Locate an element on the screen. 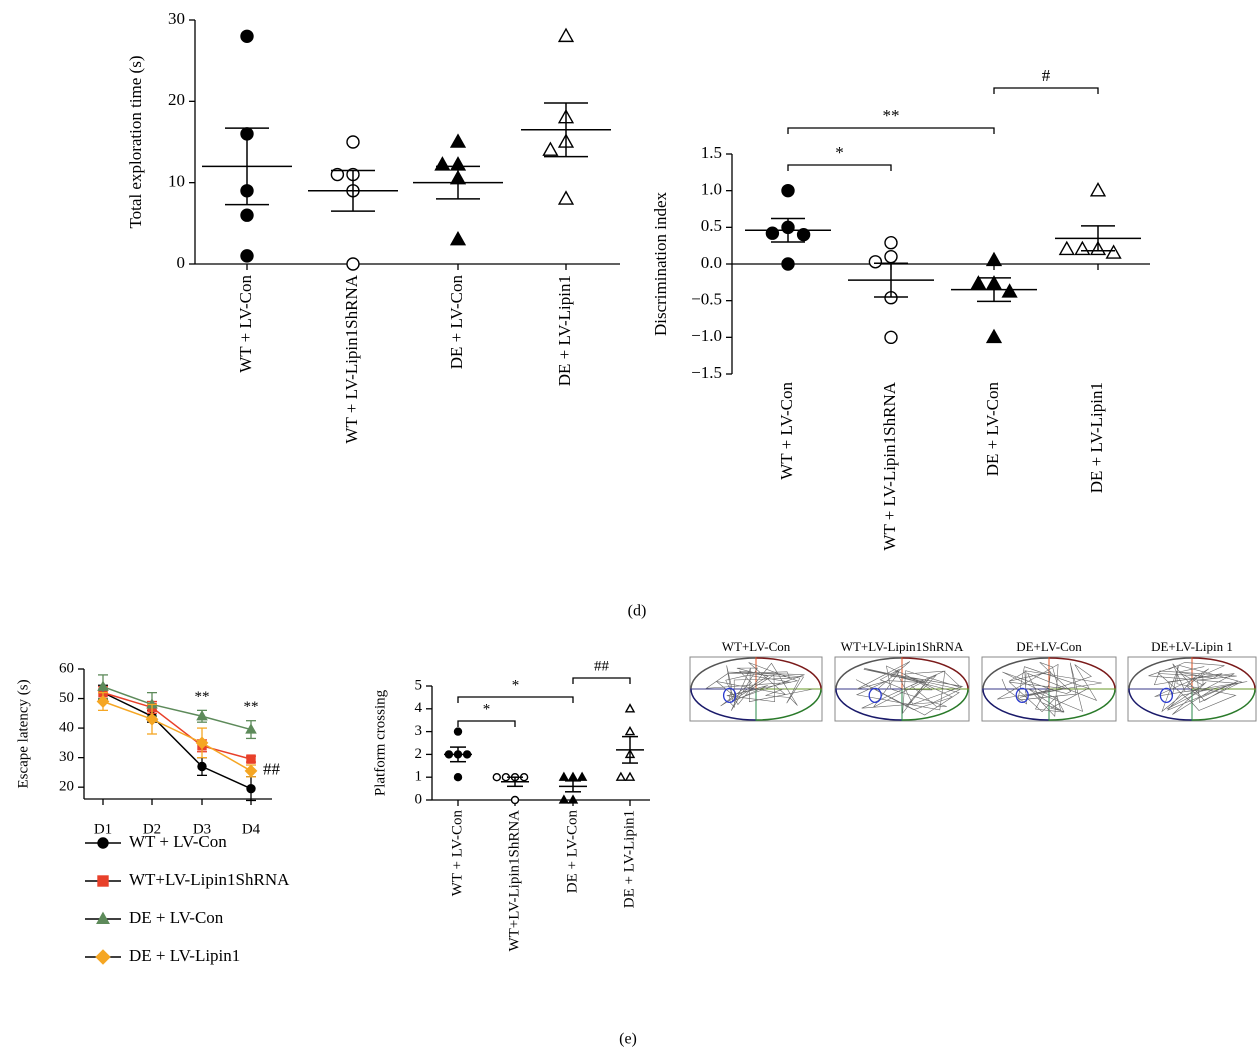  y-axis-label: Escape latency (s) is located at coordinates (23, 733).